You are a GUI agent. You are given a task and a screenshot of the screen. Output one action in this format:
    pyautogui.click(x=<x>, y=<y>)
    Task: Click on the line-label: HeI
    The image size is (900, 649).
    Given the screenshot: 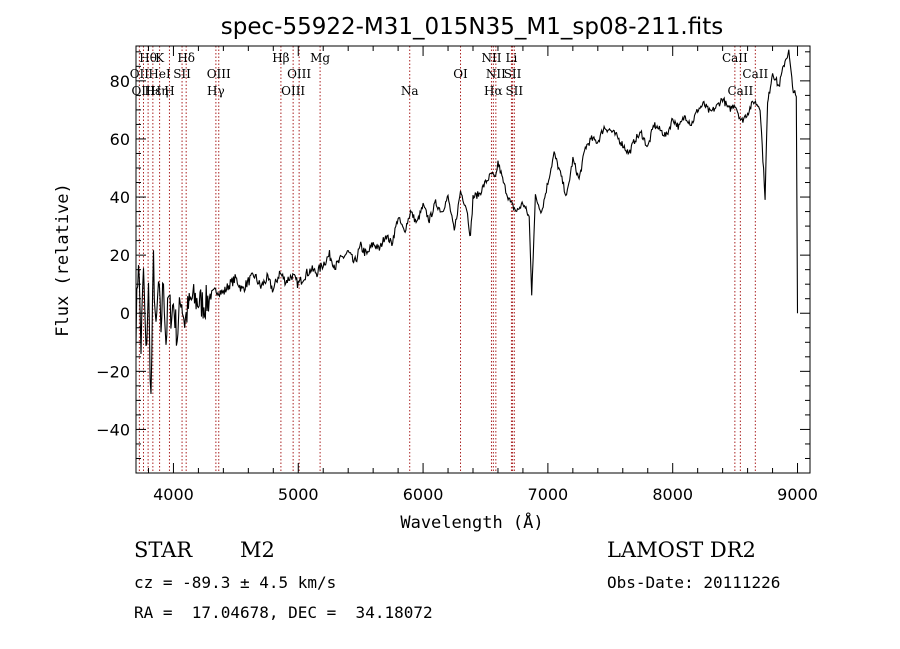 What is the action you would take?
    pyautogui.click(x=159, y=74)
    